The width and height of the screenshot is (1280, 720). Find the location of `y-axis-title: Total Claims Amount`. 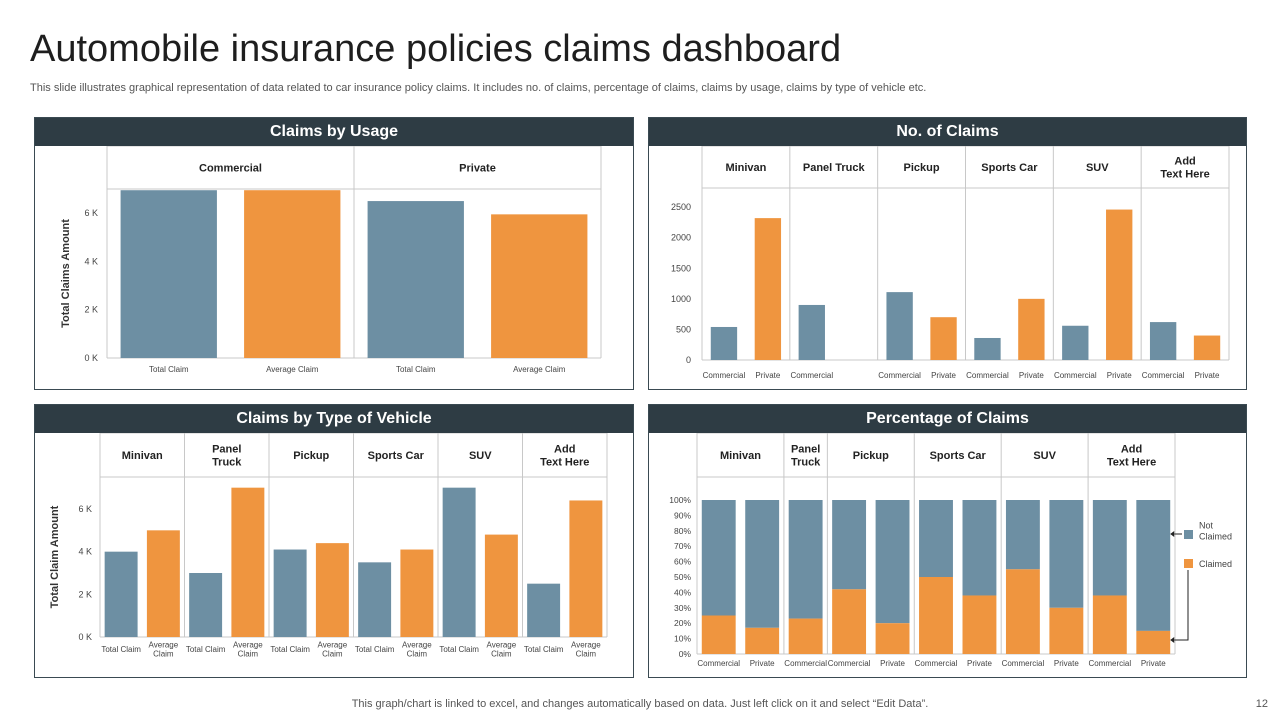

y-axis-title: Total Claims Amount is located at coordinates (66, 273).